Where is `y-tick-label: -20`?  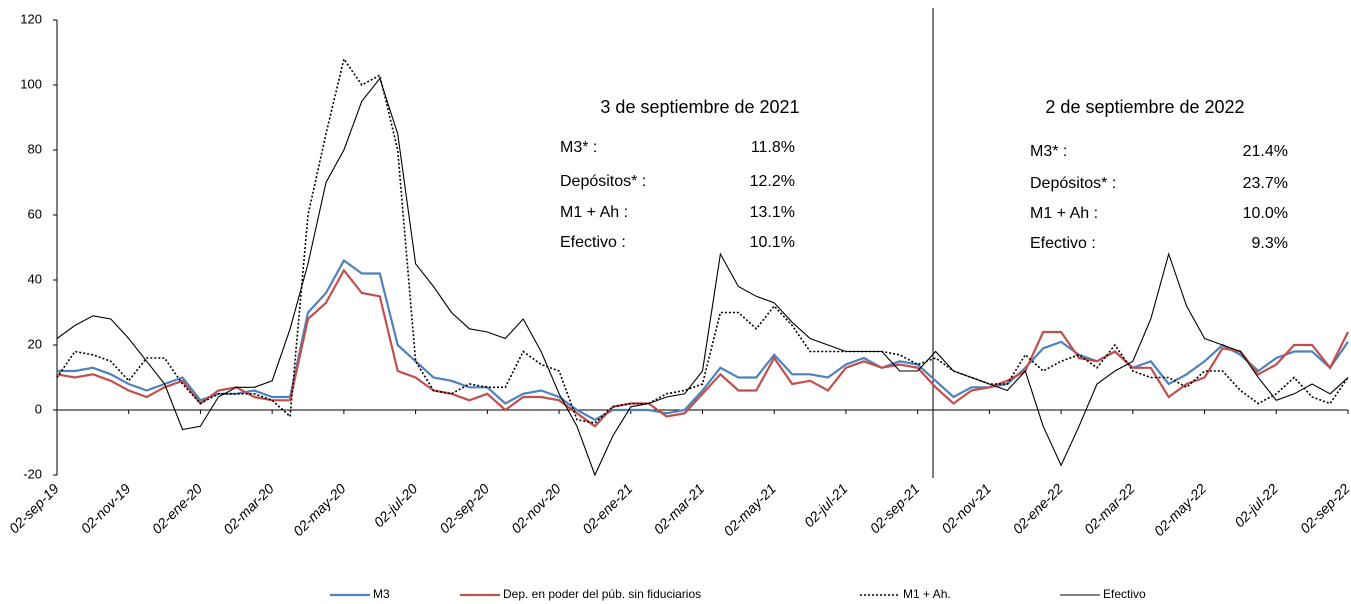 y-tick-label: -20 is located at coordinates (32, 473).